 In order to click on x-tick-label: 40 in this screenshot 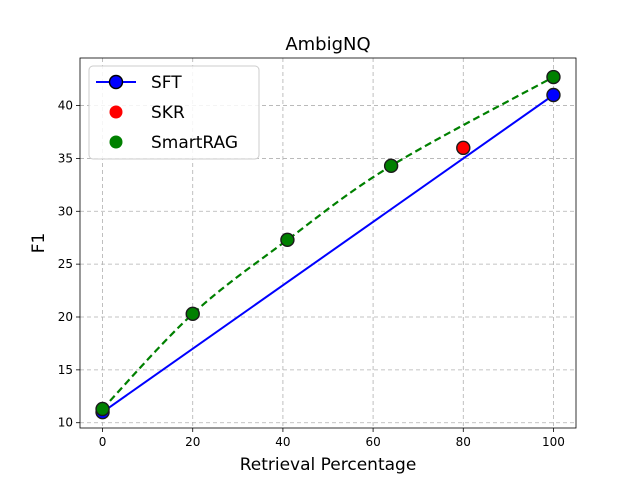, I will do `click(282, 442)`.